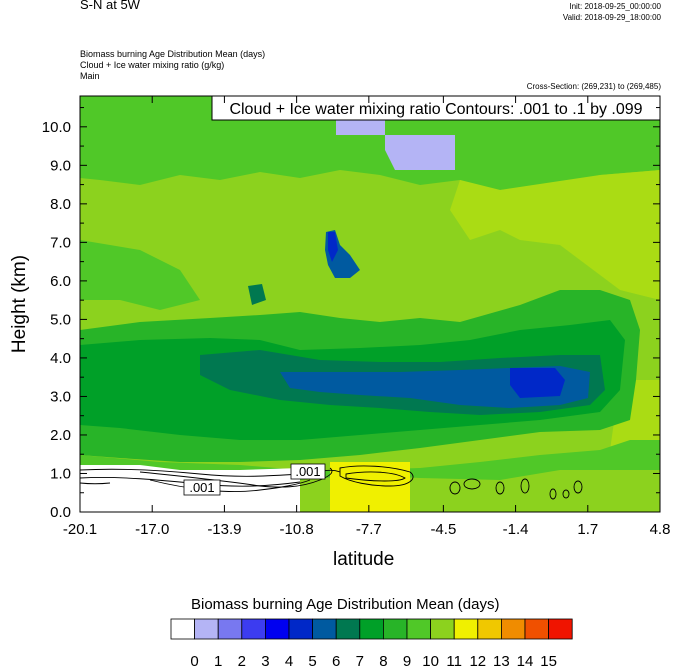 This screenshot has height=668, width=674. I want to click on colorbar-label: 8, so click(383, 660).